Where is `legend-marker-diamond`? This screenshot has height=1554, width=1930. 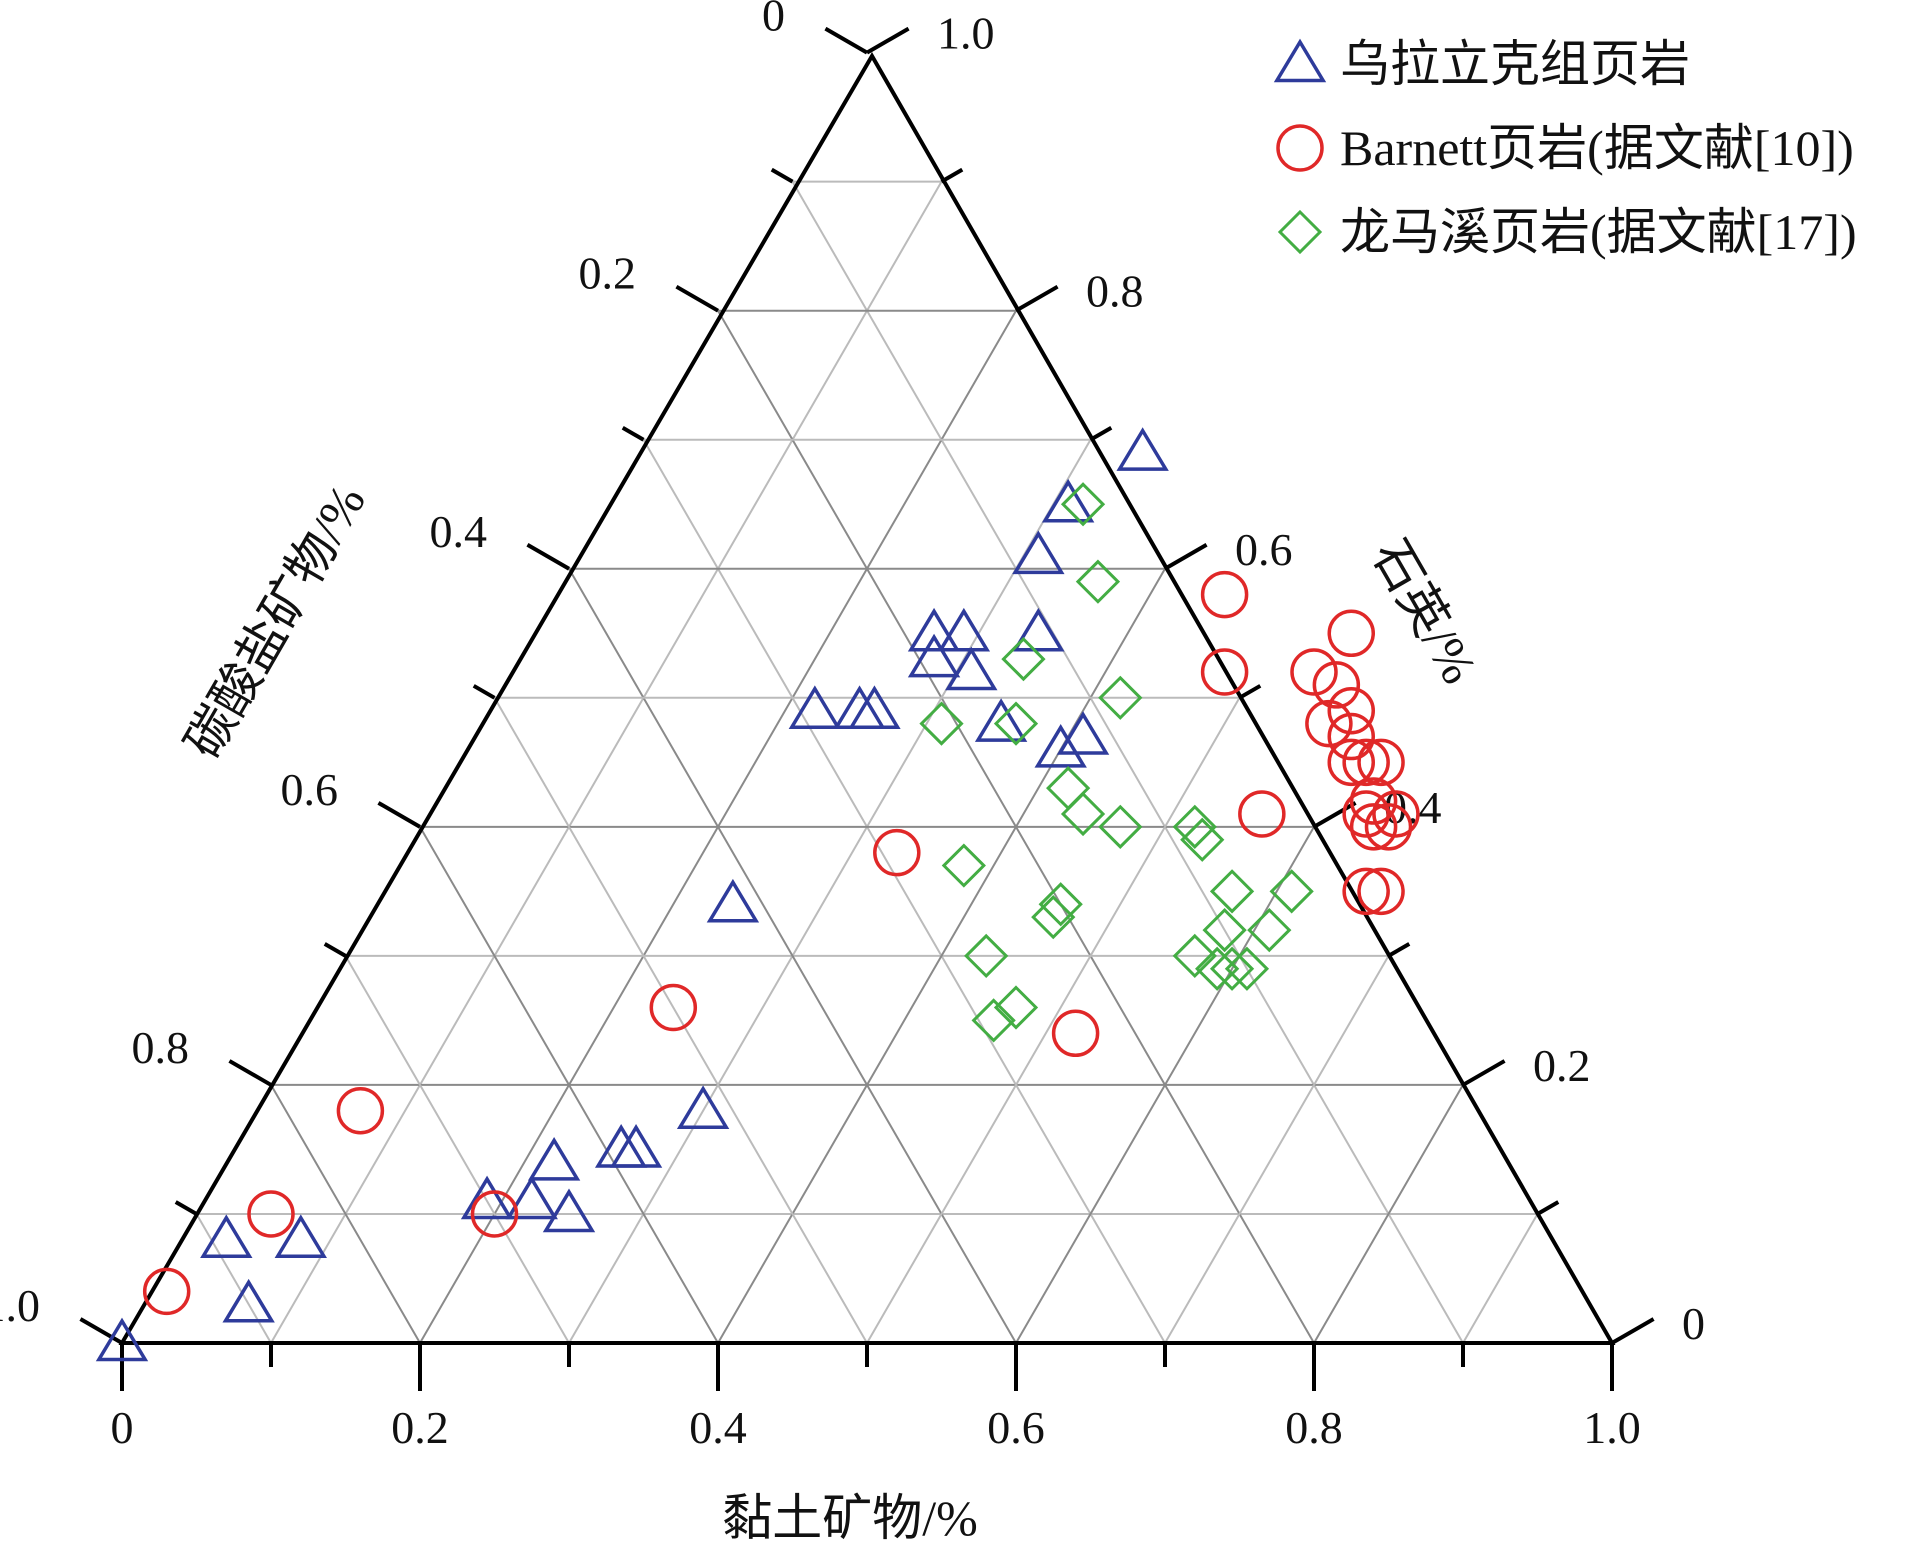
legend-marker-diamond is located at coordinates (1300, 232).